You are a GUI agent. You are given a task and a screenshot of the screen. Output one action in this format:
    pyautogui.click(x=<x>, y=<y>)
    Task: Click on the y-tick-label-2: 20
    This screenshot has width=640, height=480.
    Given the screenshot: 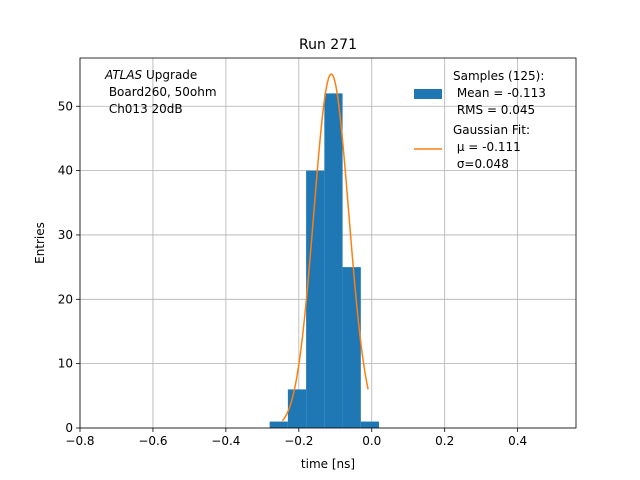 What is the action you would take?
    pyautogui.click(x=65, y=299)
    